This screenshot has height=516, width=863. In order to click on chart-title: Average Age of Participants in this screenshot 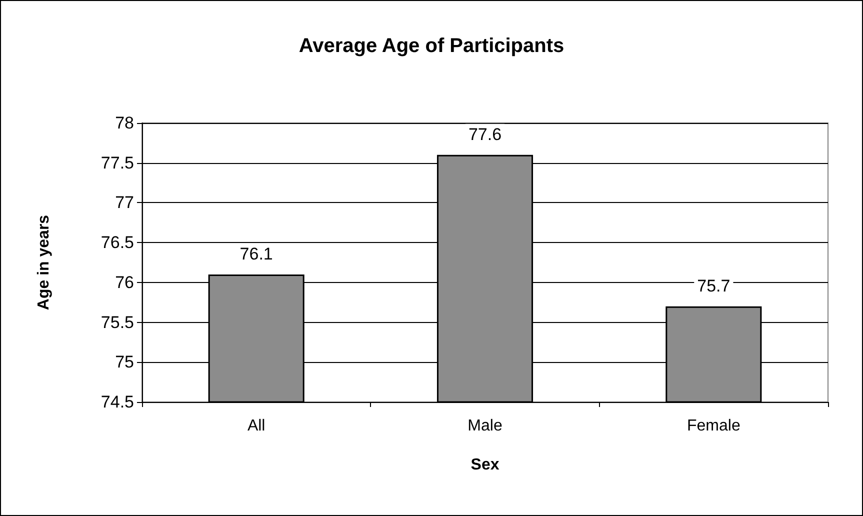, I will do `click(431, 46)`.